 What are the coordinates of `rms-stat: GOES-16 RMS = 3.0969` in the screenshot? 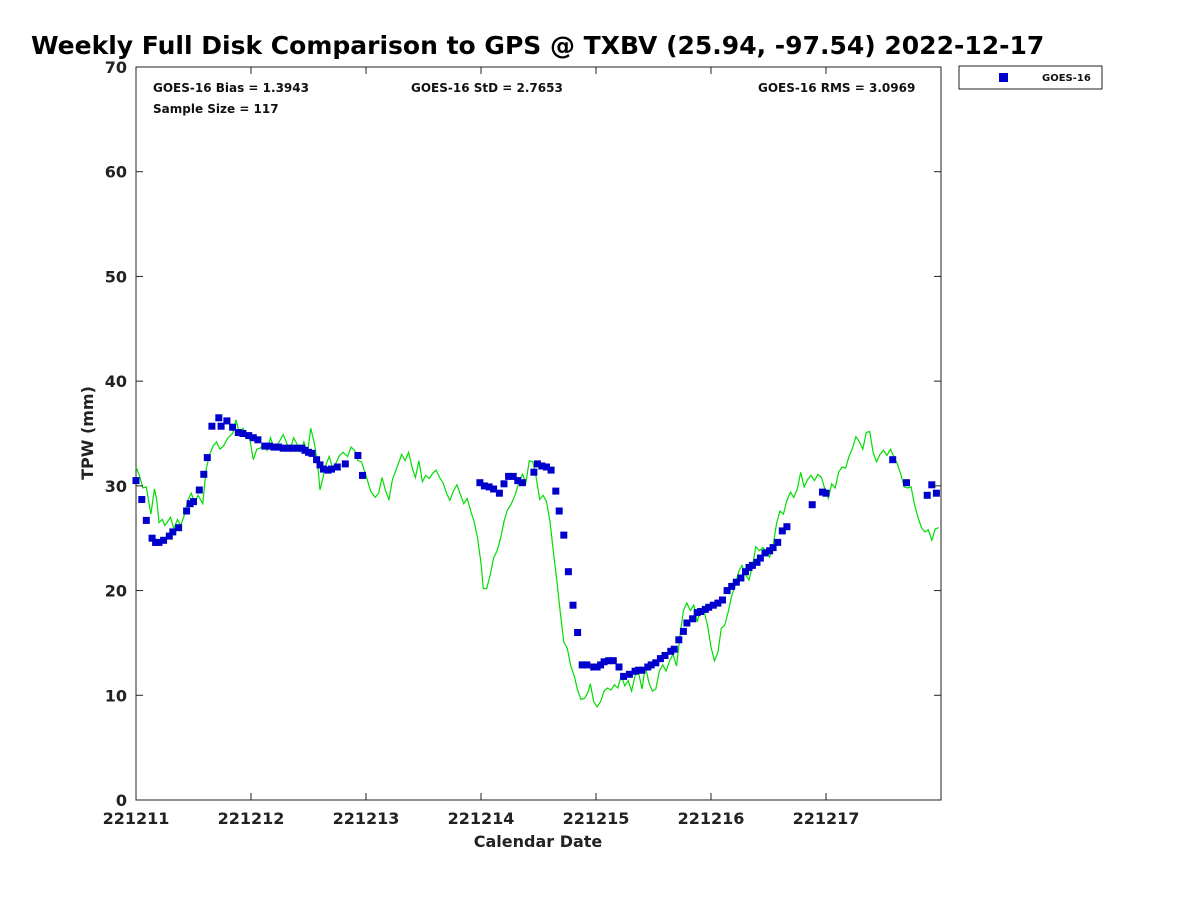 It's located at (836, 88).